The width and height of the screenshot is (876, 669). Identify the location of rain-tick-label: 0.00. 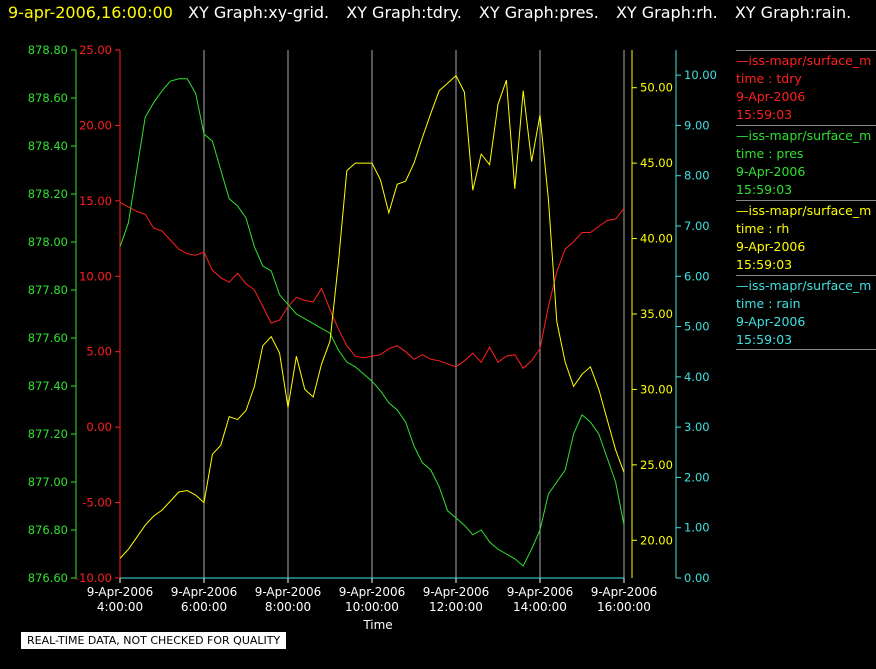
(697, 578).